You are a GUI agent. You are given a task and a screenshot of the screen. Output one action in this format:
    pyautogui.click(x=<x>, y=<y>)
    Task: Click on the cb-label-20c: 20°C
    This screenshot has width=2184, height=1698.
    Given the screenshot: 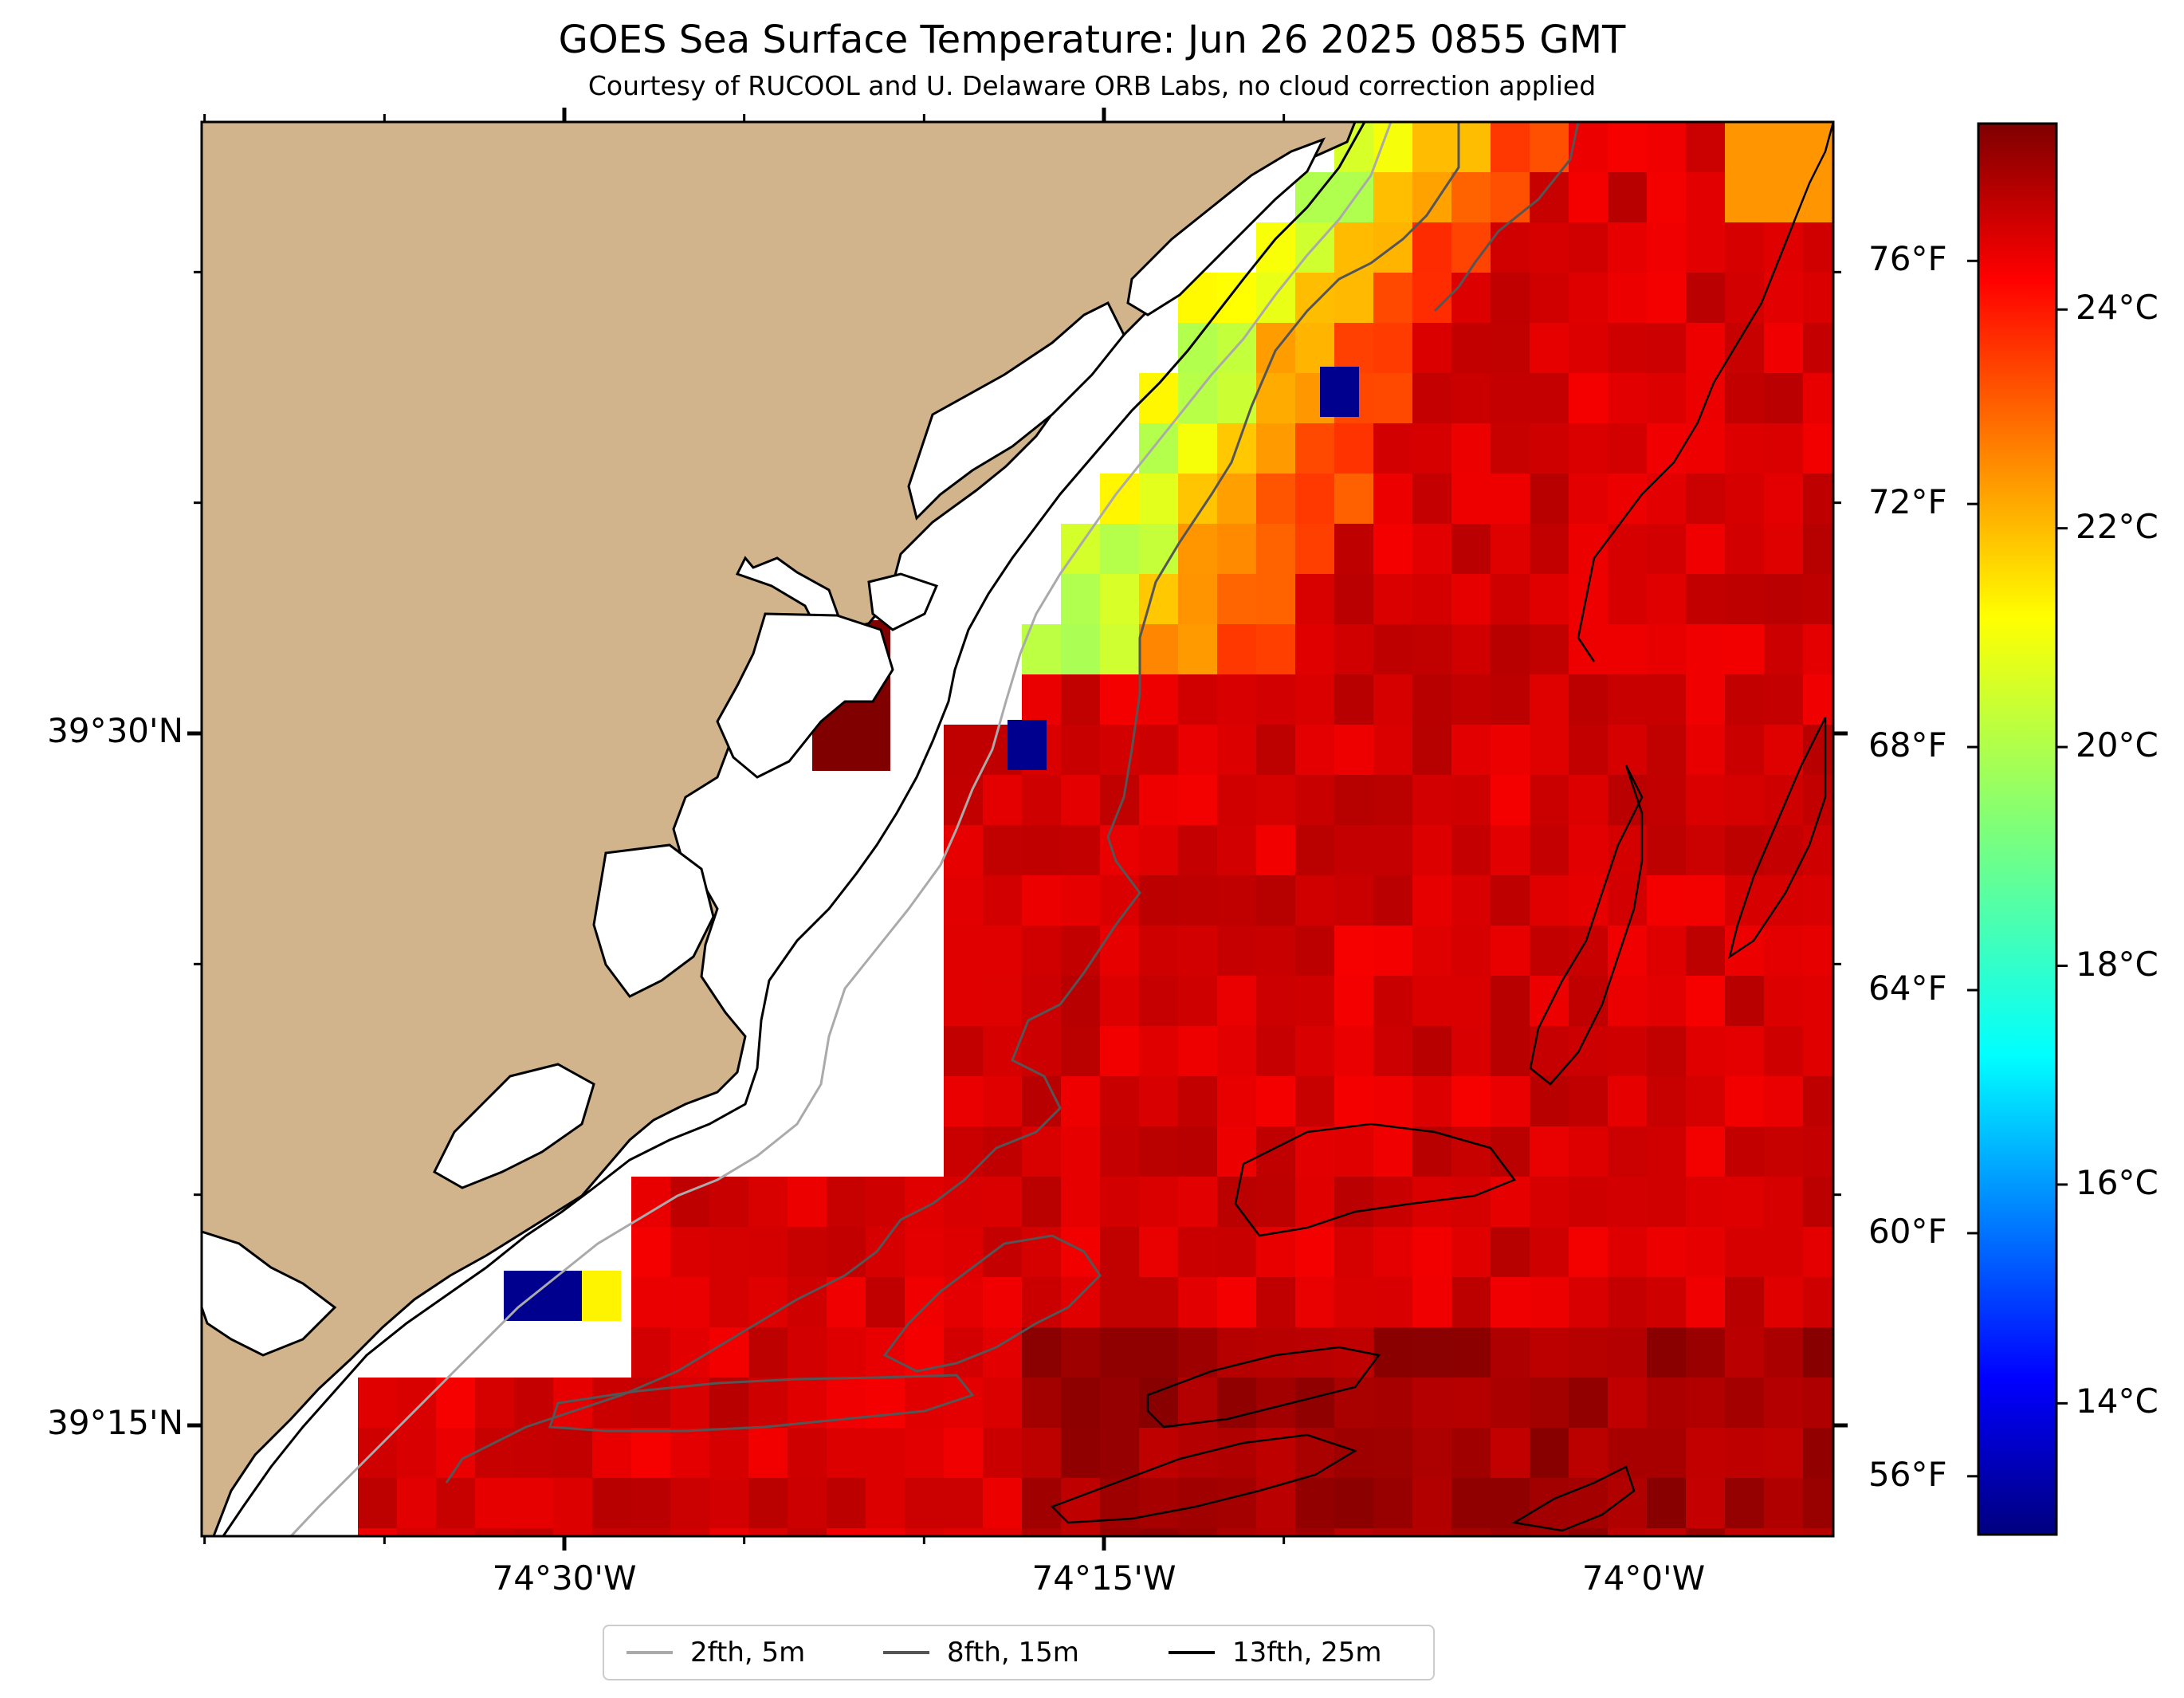 What is the action you would take?
    pyautogui.click(x=2117, y=745)
    